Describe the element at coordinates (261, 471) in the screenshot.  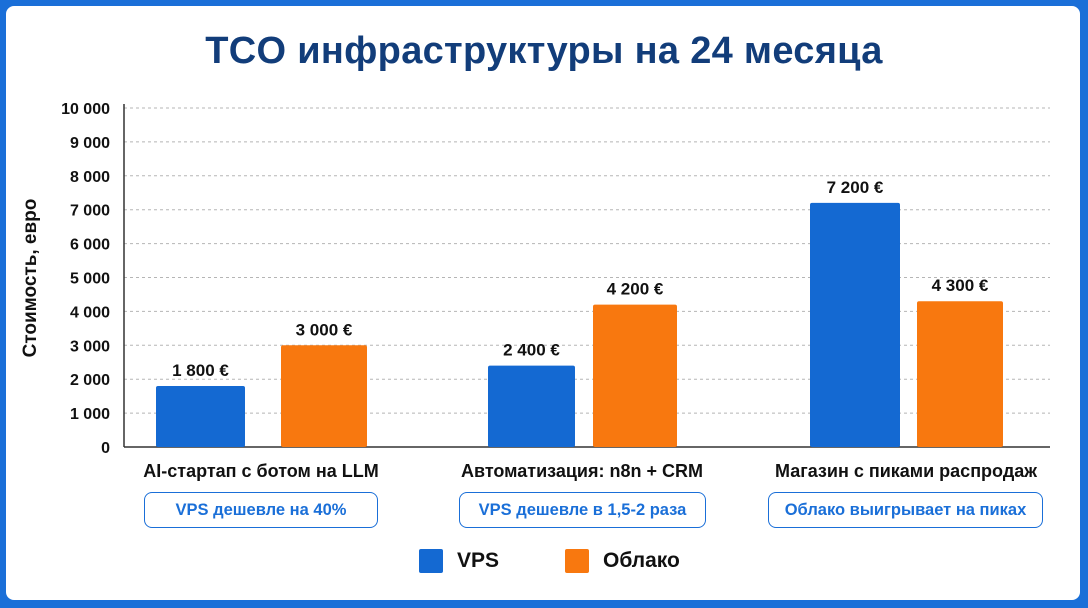
I see `x-tick-label: AI-стартап с ботом на LLM` at that location.